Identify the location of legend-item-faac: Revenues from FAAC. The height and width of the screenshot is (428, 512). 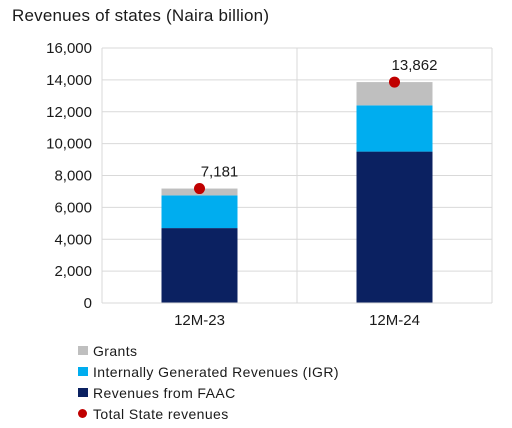
(208, 392).